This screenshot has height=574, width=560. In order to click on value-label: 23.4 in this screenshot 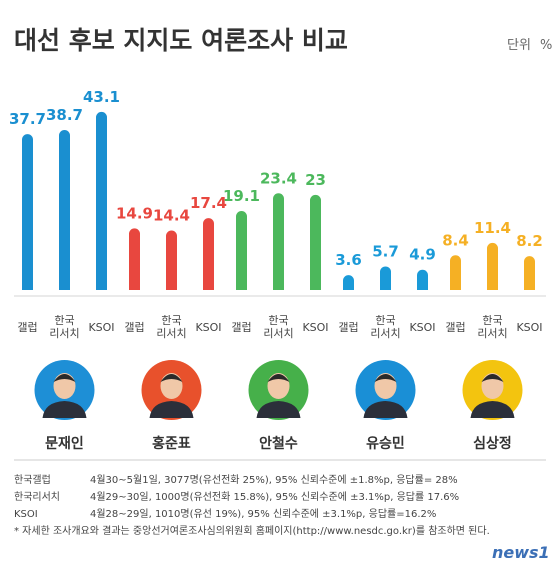, I will do `click(278, 178)`.